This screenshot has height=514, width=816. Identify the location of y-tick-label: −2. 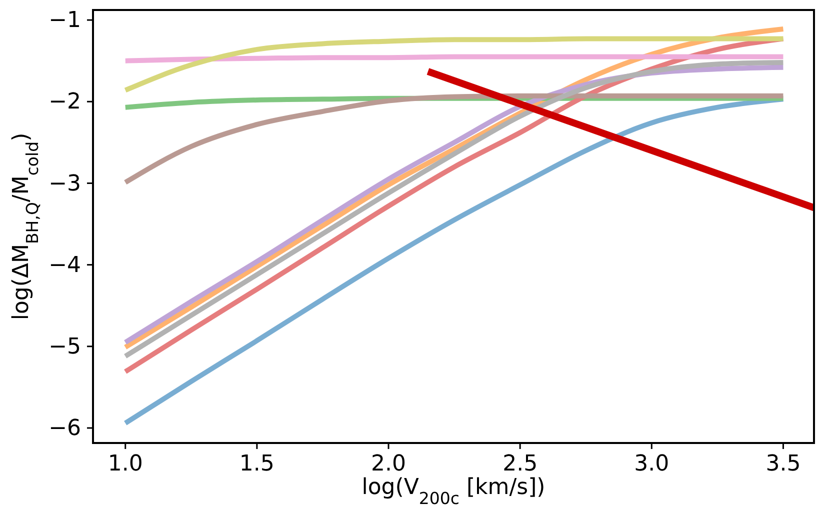
(64, 102).